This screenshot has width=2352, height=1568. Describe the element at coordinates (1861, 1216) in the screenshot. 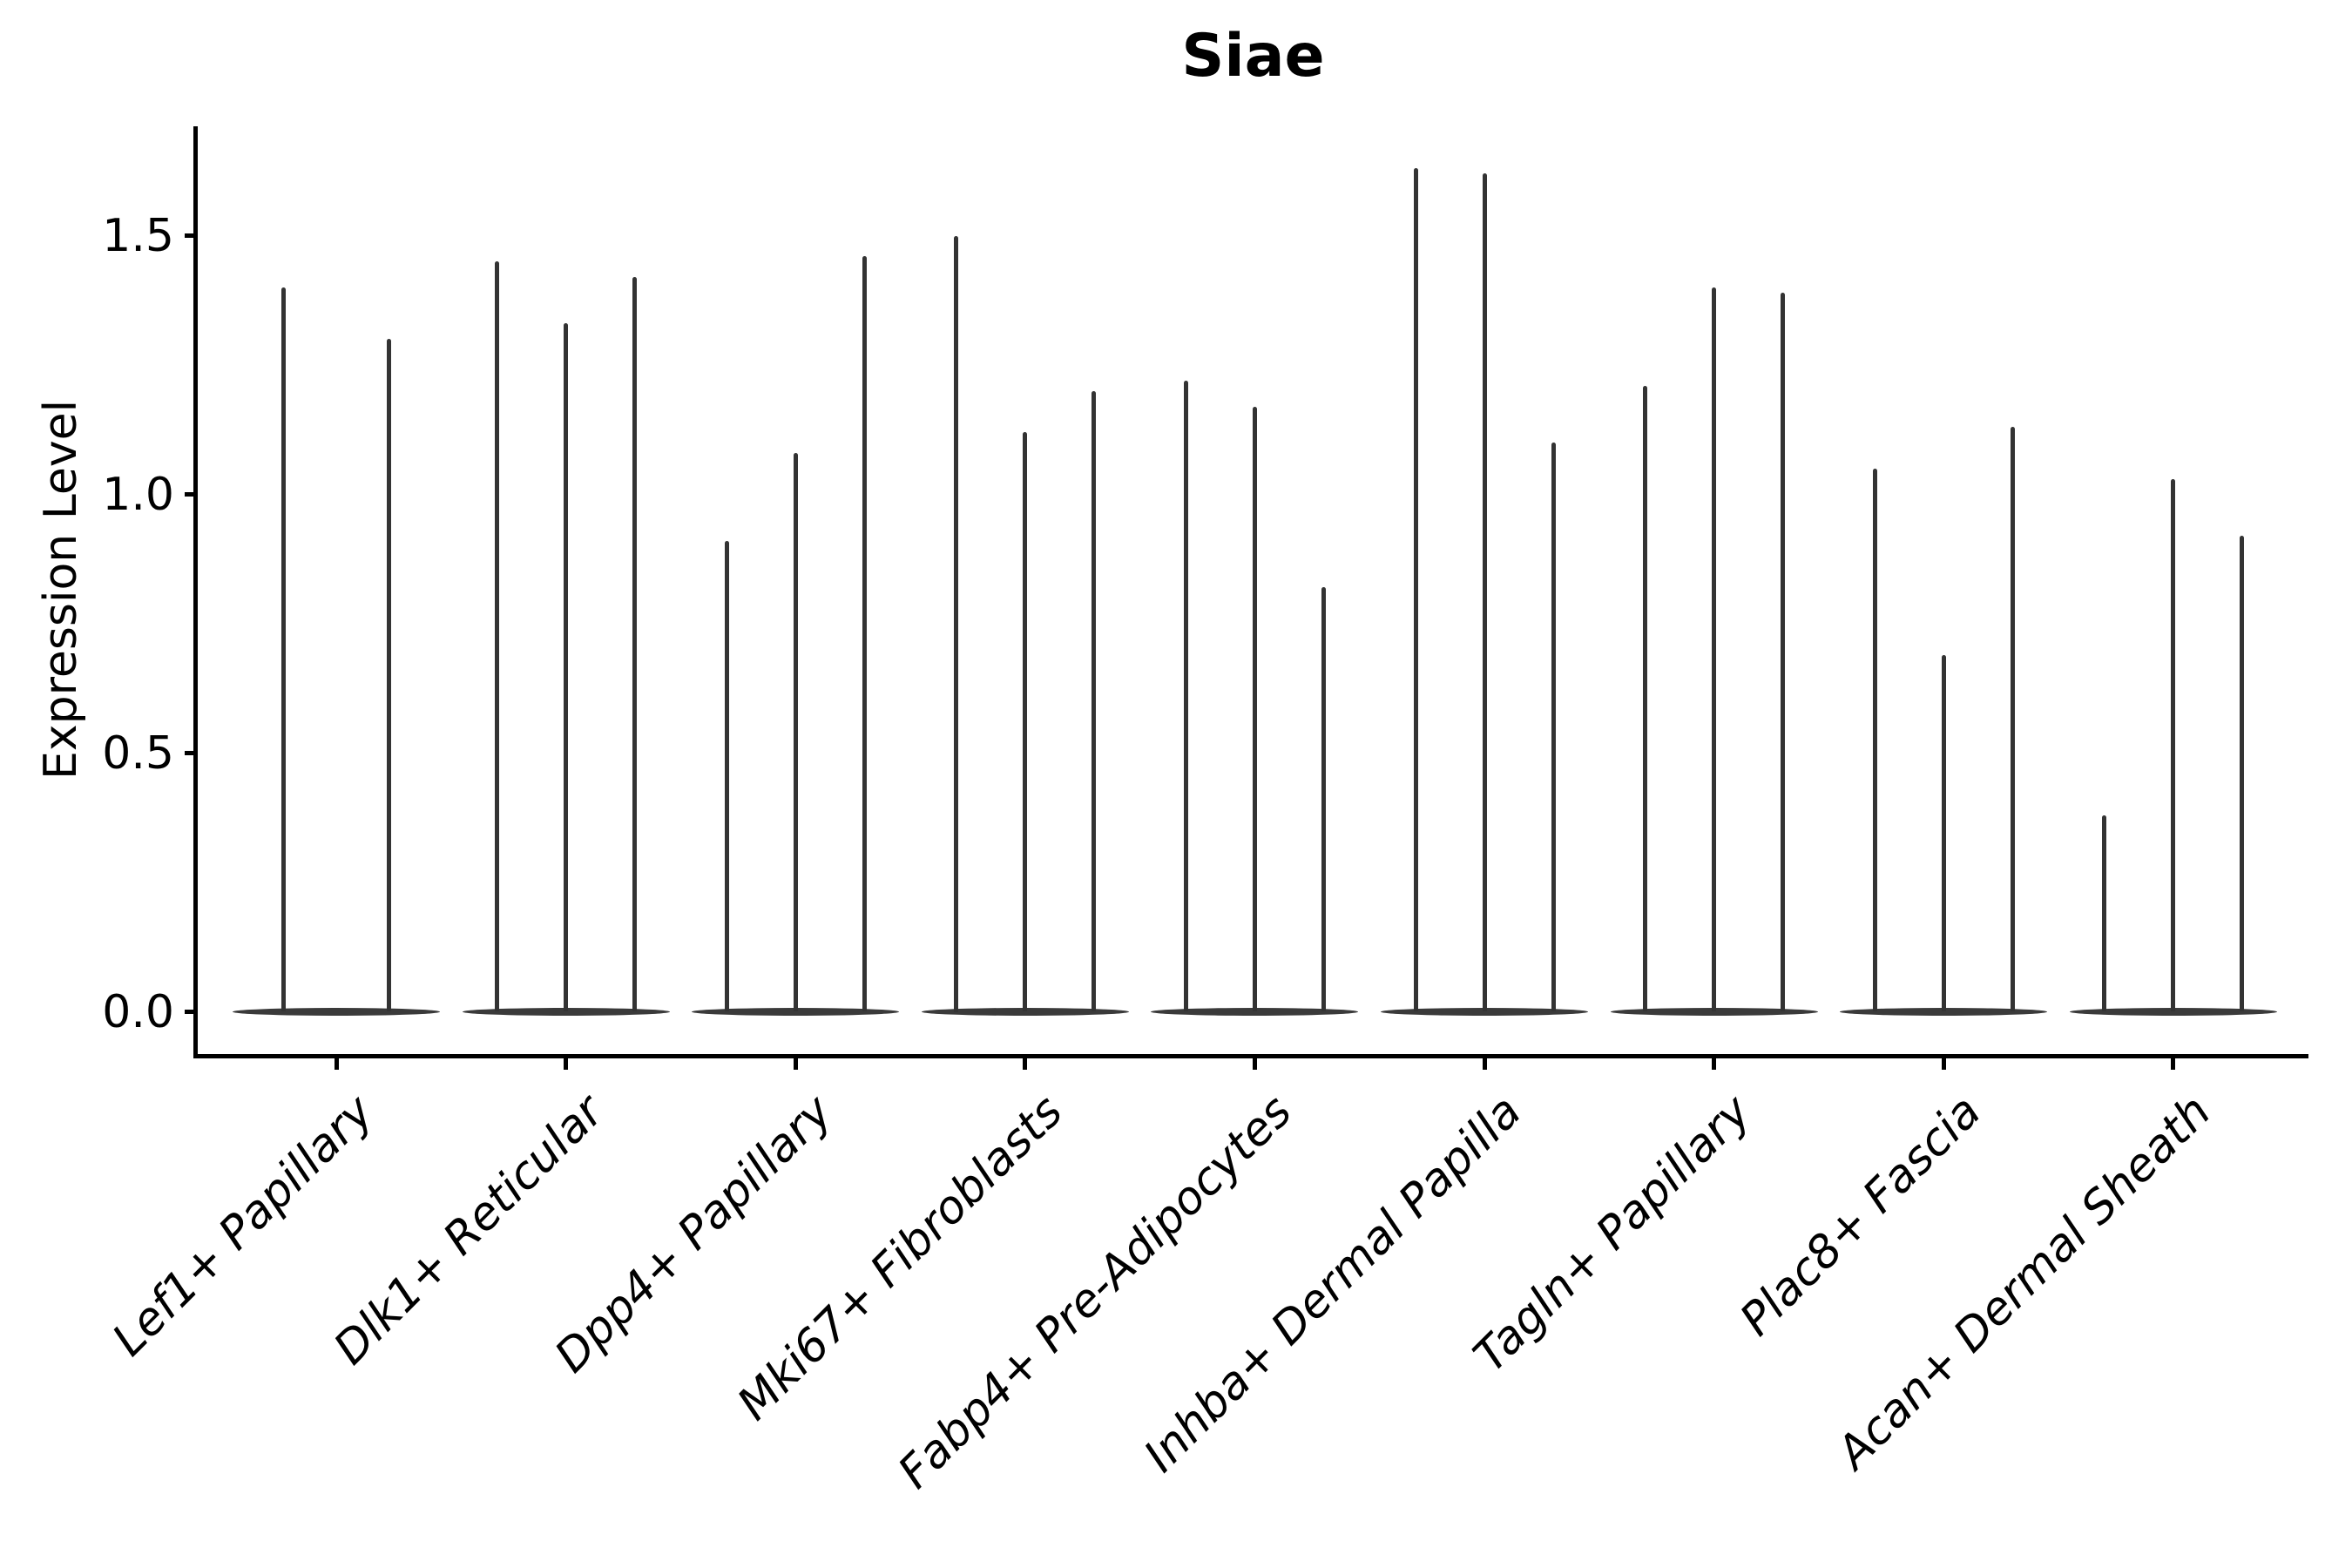

I see `x-tick-label: Plac8+ Fascia` at that location.